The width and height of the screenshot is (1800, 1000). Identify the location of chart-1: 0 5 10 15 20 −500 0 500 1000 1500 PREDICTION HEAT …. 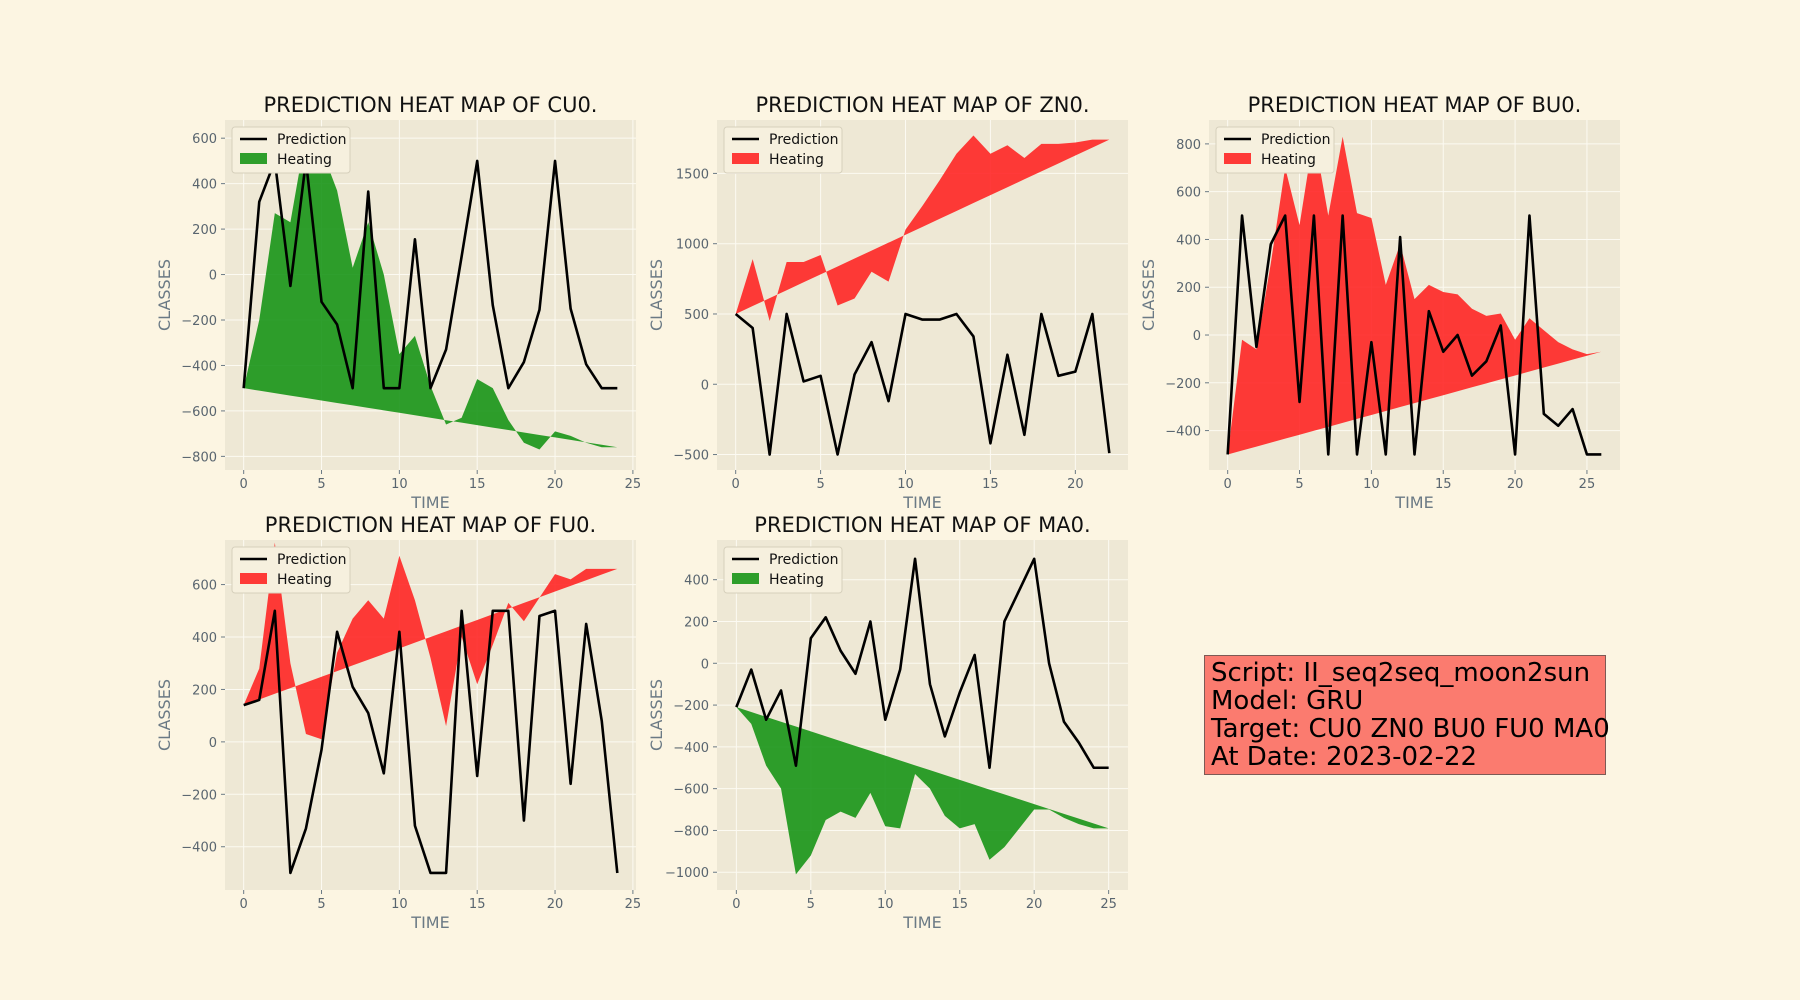
(887, 302).